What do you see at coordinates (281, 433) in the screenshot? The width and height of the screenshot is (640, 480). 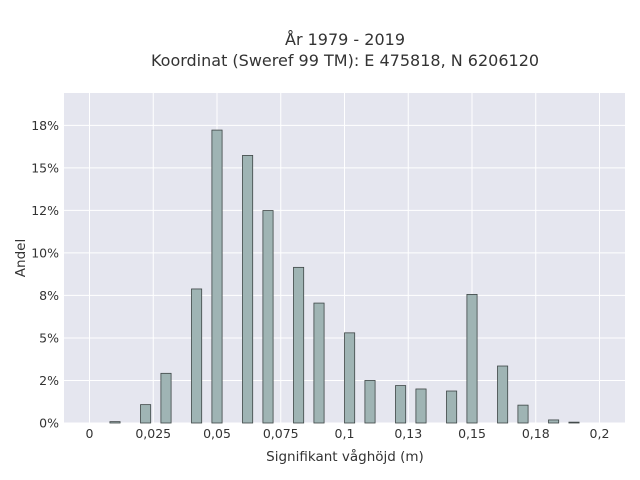 I see `x-tick-label: 0,075` at bounding box center [281, 433].